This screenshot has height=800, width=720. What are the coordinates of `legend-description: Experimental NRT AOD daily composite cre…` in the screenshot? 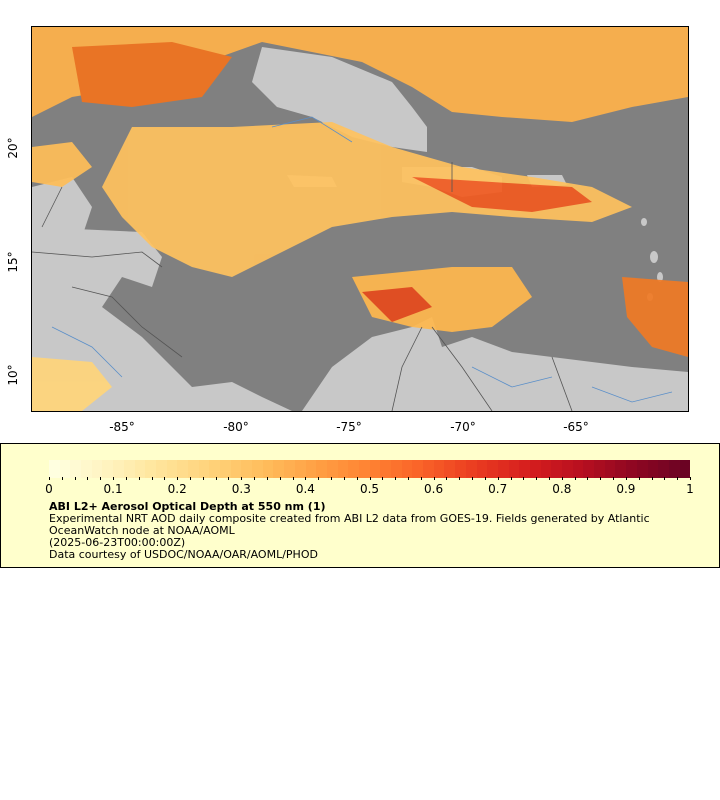 It's located at (349, 524).